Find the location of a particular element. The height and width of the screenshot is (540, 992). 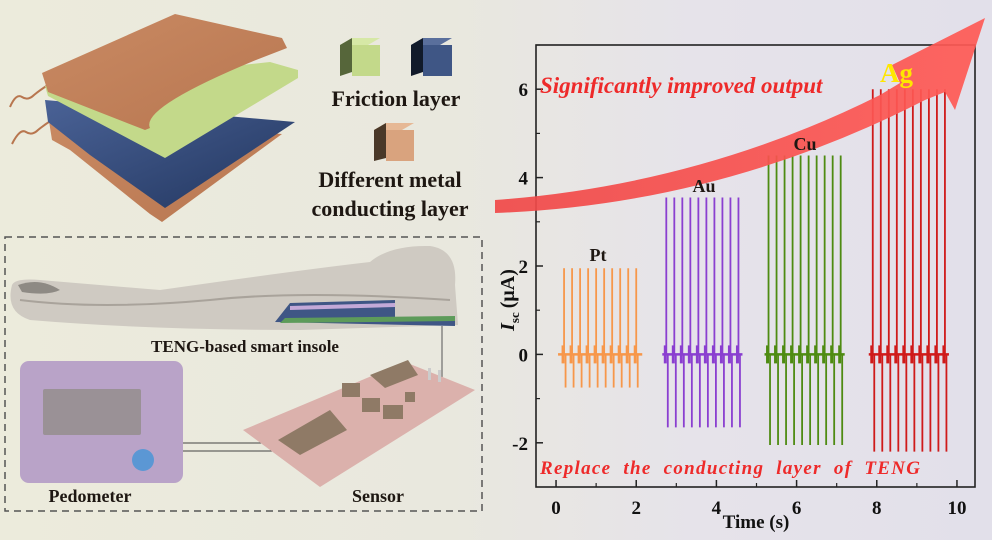

series-label-ag: Ag is located at coordinates (896, 73).